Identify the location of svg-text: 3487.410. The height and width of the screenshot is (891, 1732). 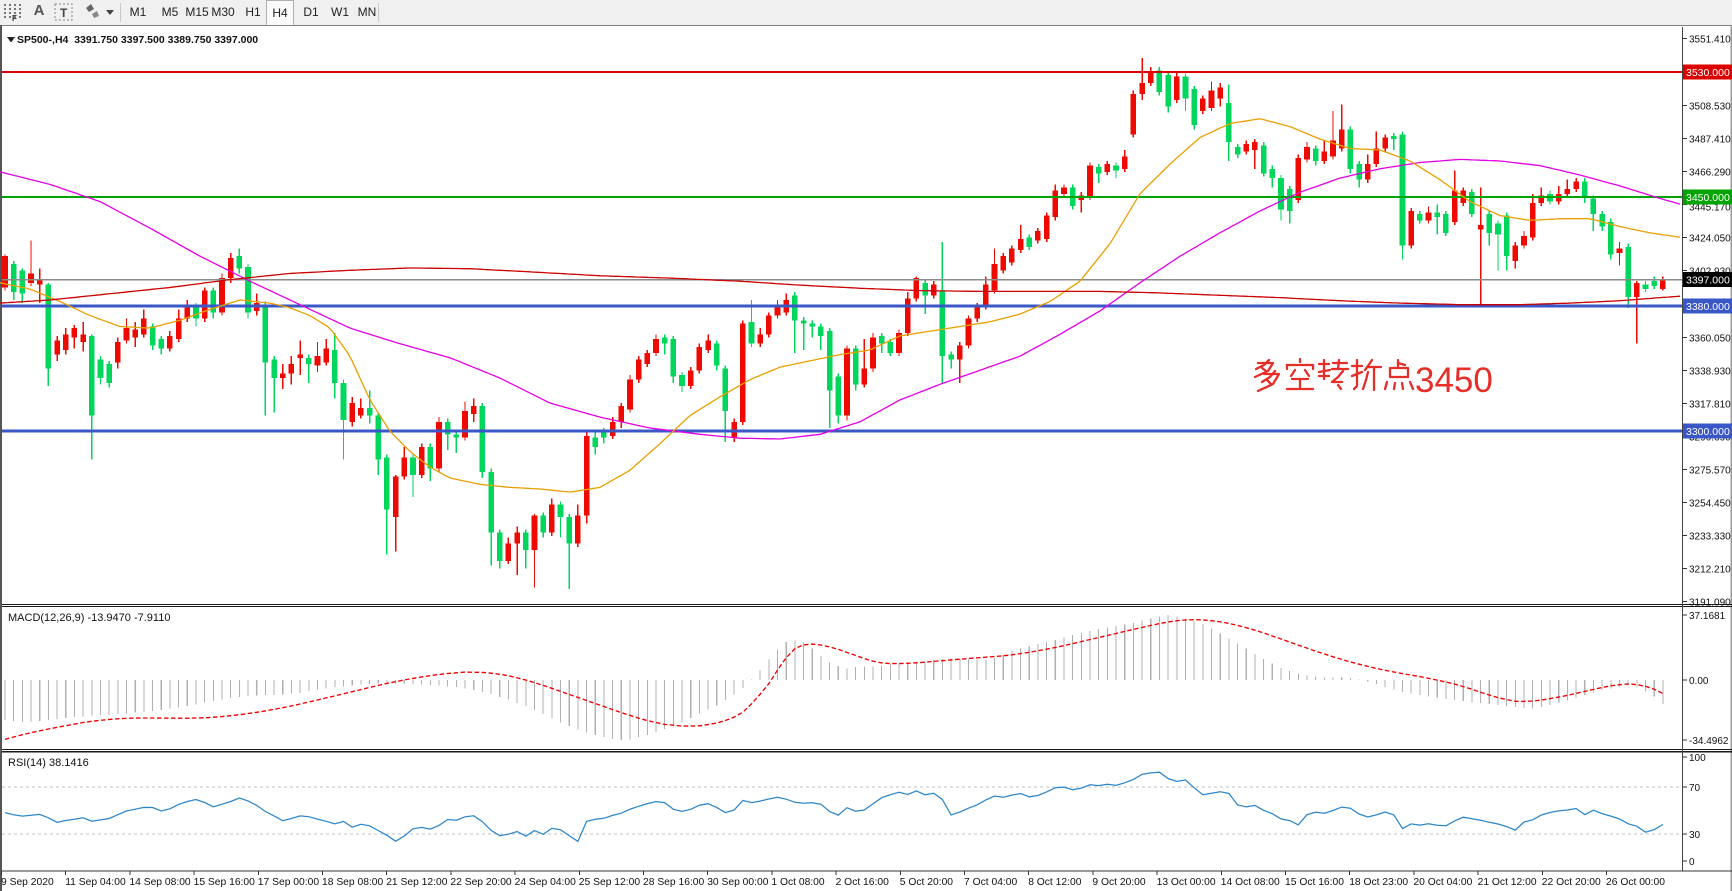
(1710, 139).